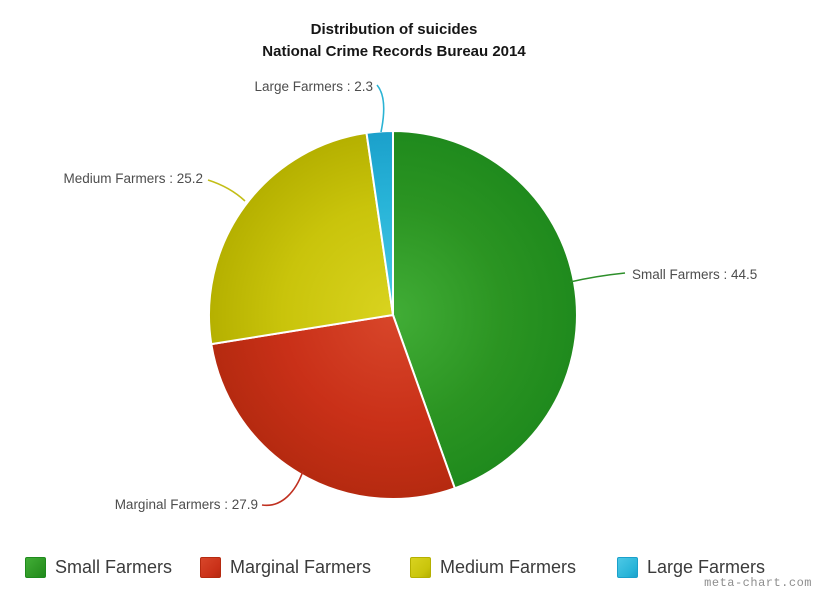  I want to click on pie-slice-marginal-farmers, so click(333, 407).